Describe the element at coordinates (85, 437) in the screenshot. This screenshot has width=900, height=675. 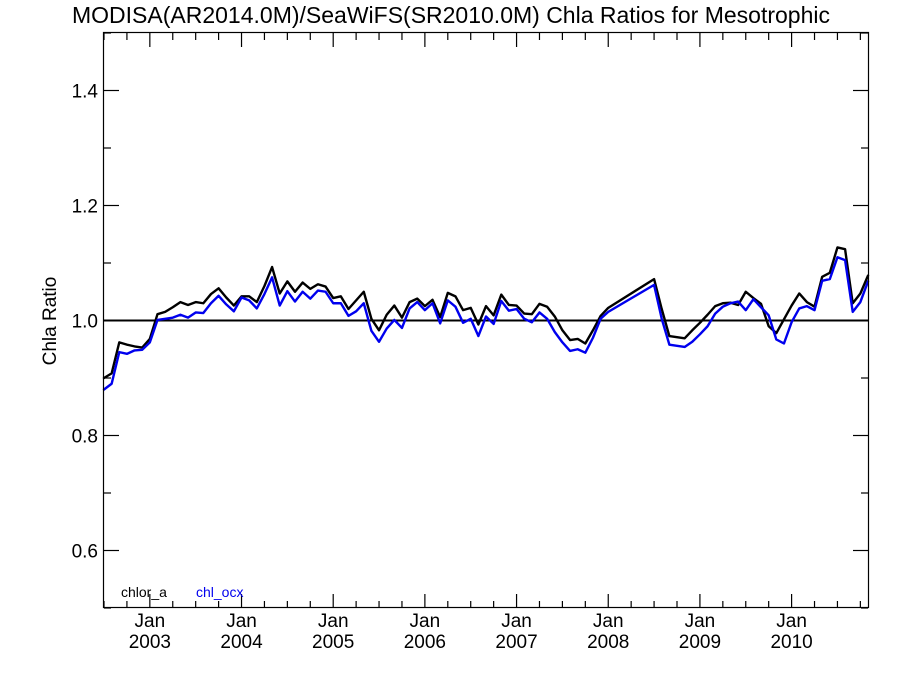
I see `y-tick-label: 0.8` at that location.